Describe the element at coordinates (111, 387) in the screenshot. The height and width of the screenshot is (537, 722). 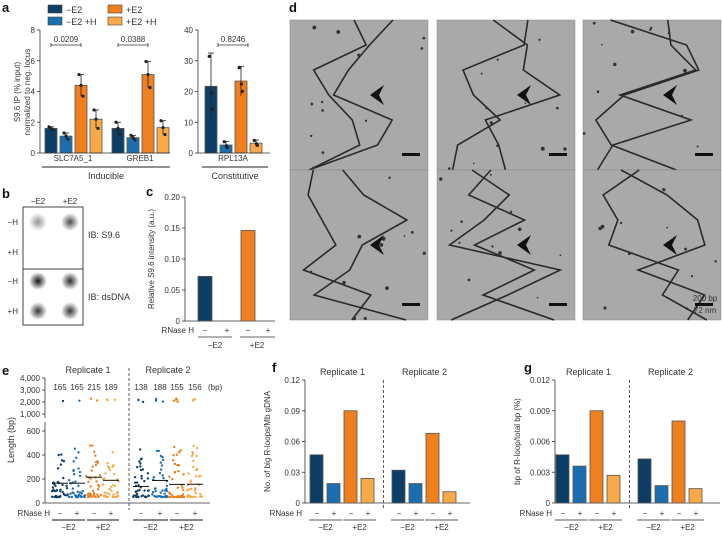
I see `median-label: 189` at that location.